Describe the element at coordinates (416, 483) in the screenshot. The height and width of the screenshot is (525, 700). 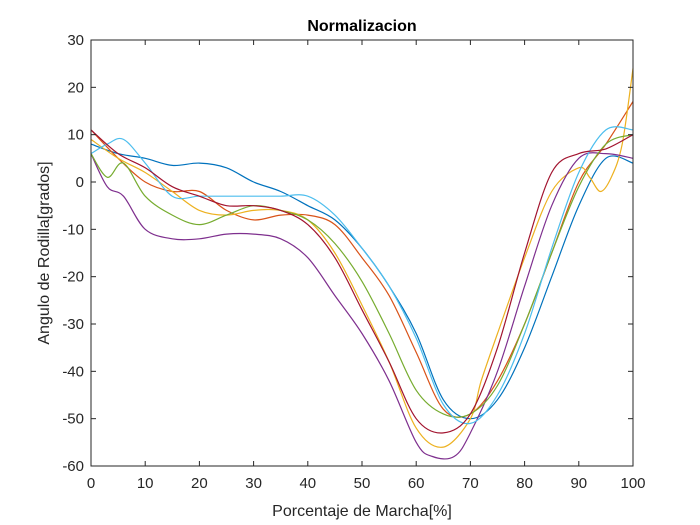
I see `x-tick-label: 60` at that location.